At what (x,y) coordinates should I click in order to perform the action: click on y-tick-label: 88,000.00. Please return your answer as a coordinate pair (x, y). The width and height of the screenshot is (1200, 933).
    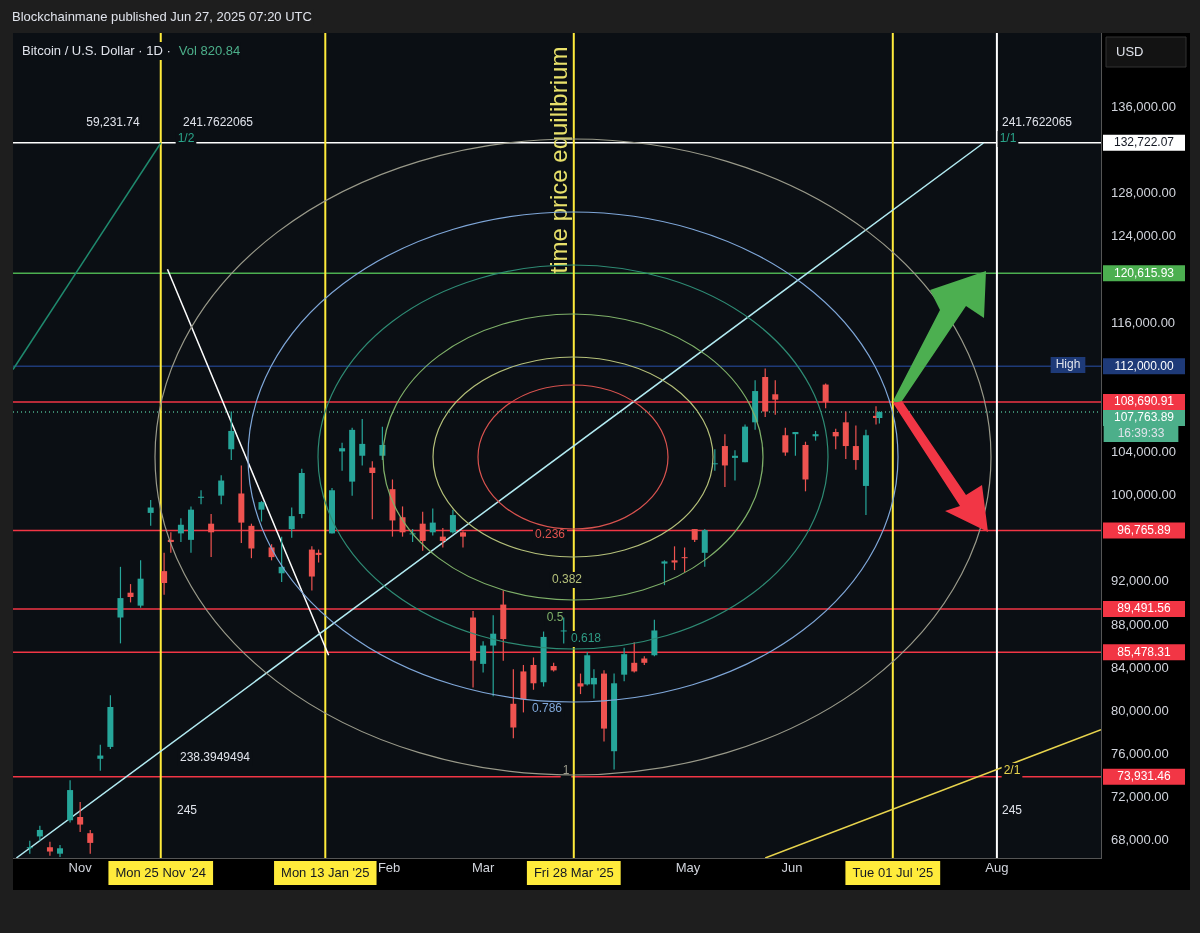
    Looking at the image, I should click on (1140, 624).